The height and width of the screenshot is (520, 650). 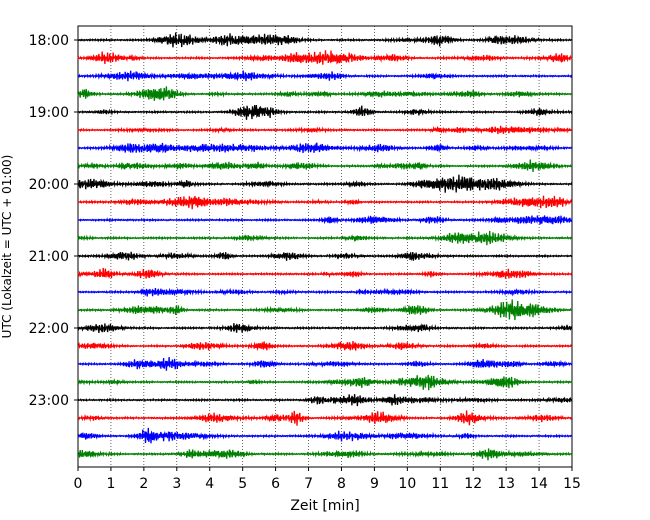 I want to click on x-tick-label: 2, so click(x=143, y=484).